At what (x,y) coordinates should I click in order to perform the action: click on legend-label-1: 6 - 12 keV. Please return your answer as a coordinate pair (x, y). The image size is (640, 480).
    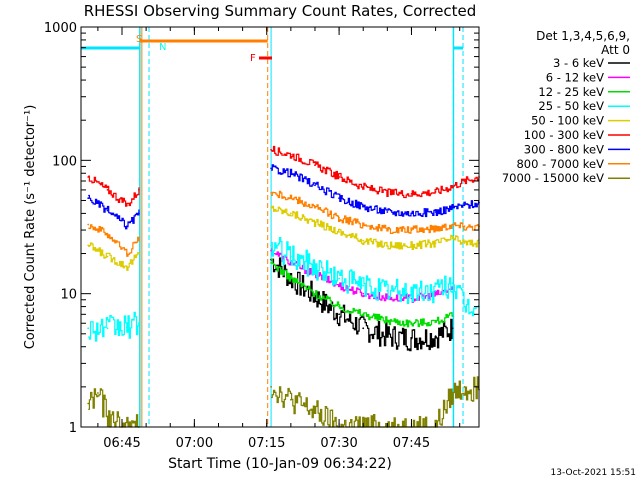
    Looking at the image, I should click on (575, 77).